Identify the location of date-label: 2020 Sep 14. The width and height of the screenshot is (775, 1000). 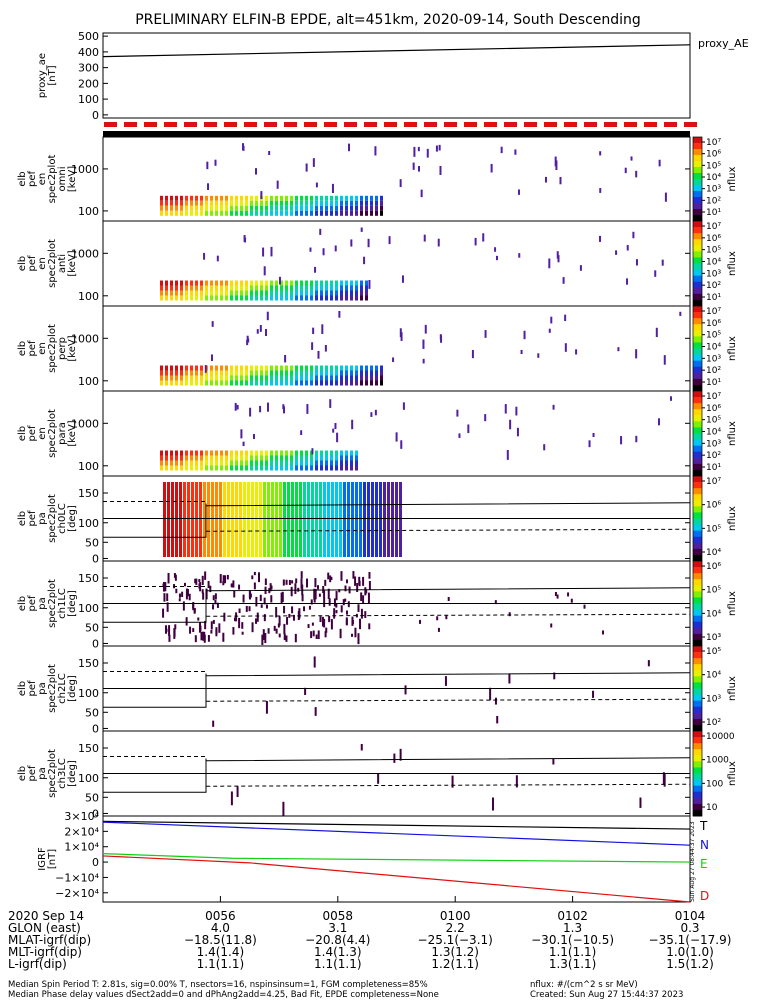
(46, 916).